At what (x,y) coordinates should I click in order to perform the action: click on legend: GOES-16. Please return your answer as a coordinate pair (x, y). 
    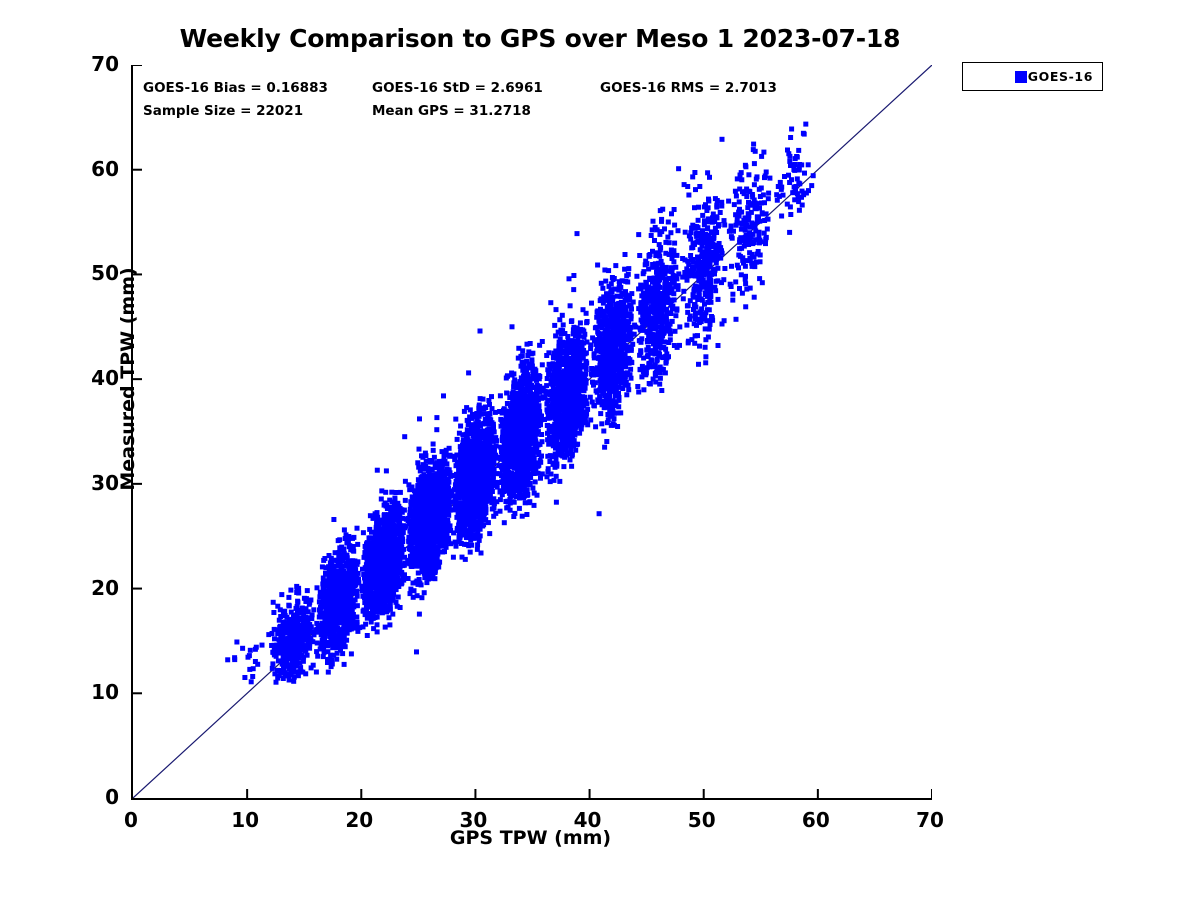
    Looking at the image, I should click on (1032, 76).